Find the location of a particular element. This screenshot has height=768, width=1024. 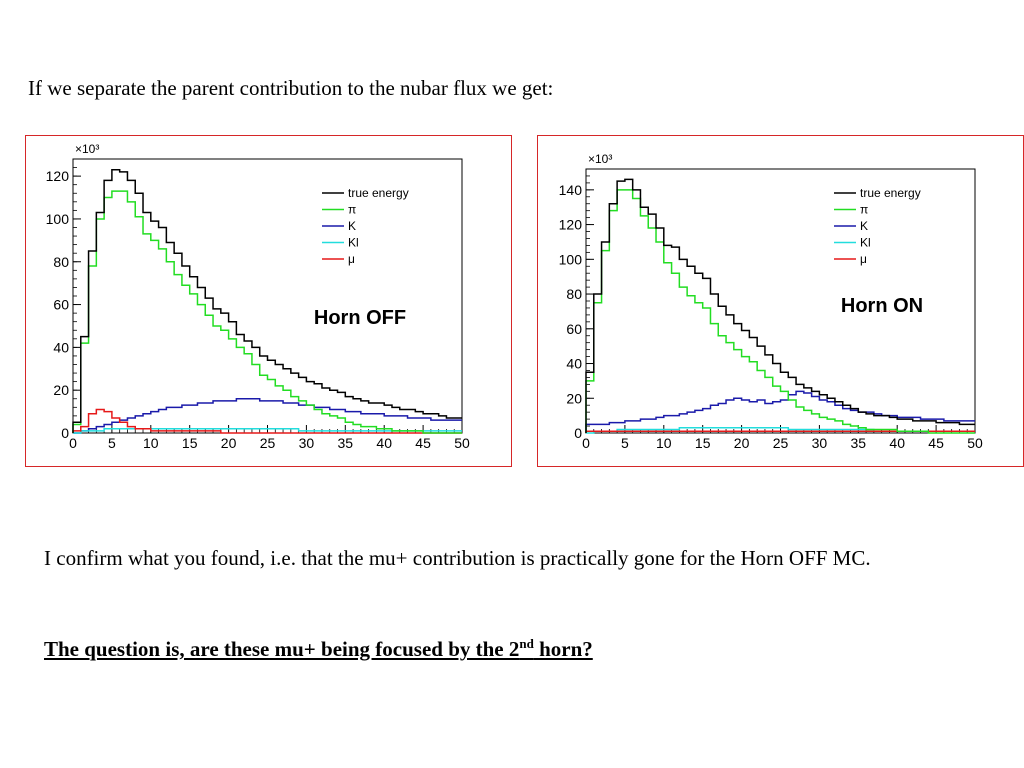

question-text-end: horn? is located at coordinates (563, 649).